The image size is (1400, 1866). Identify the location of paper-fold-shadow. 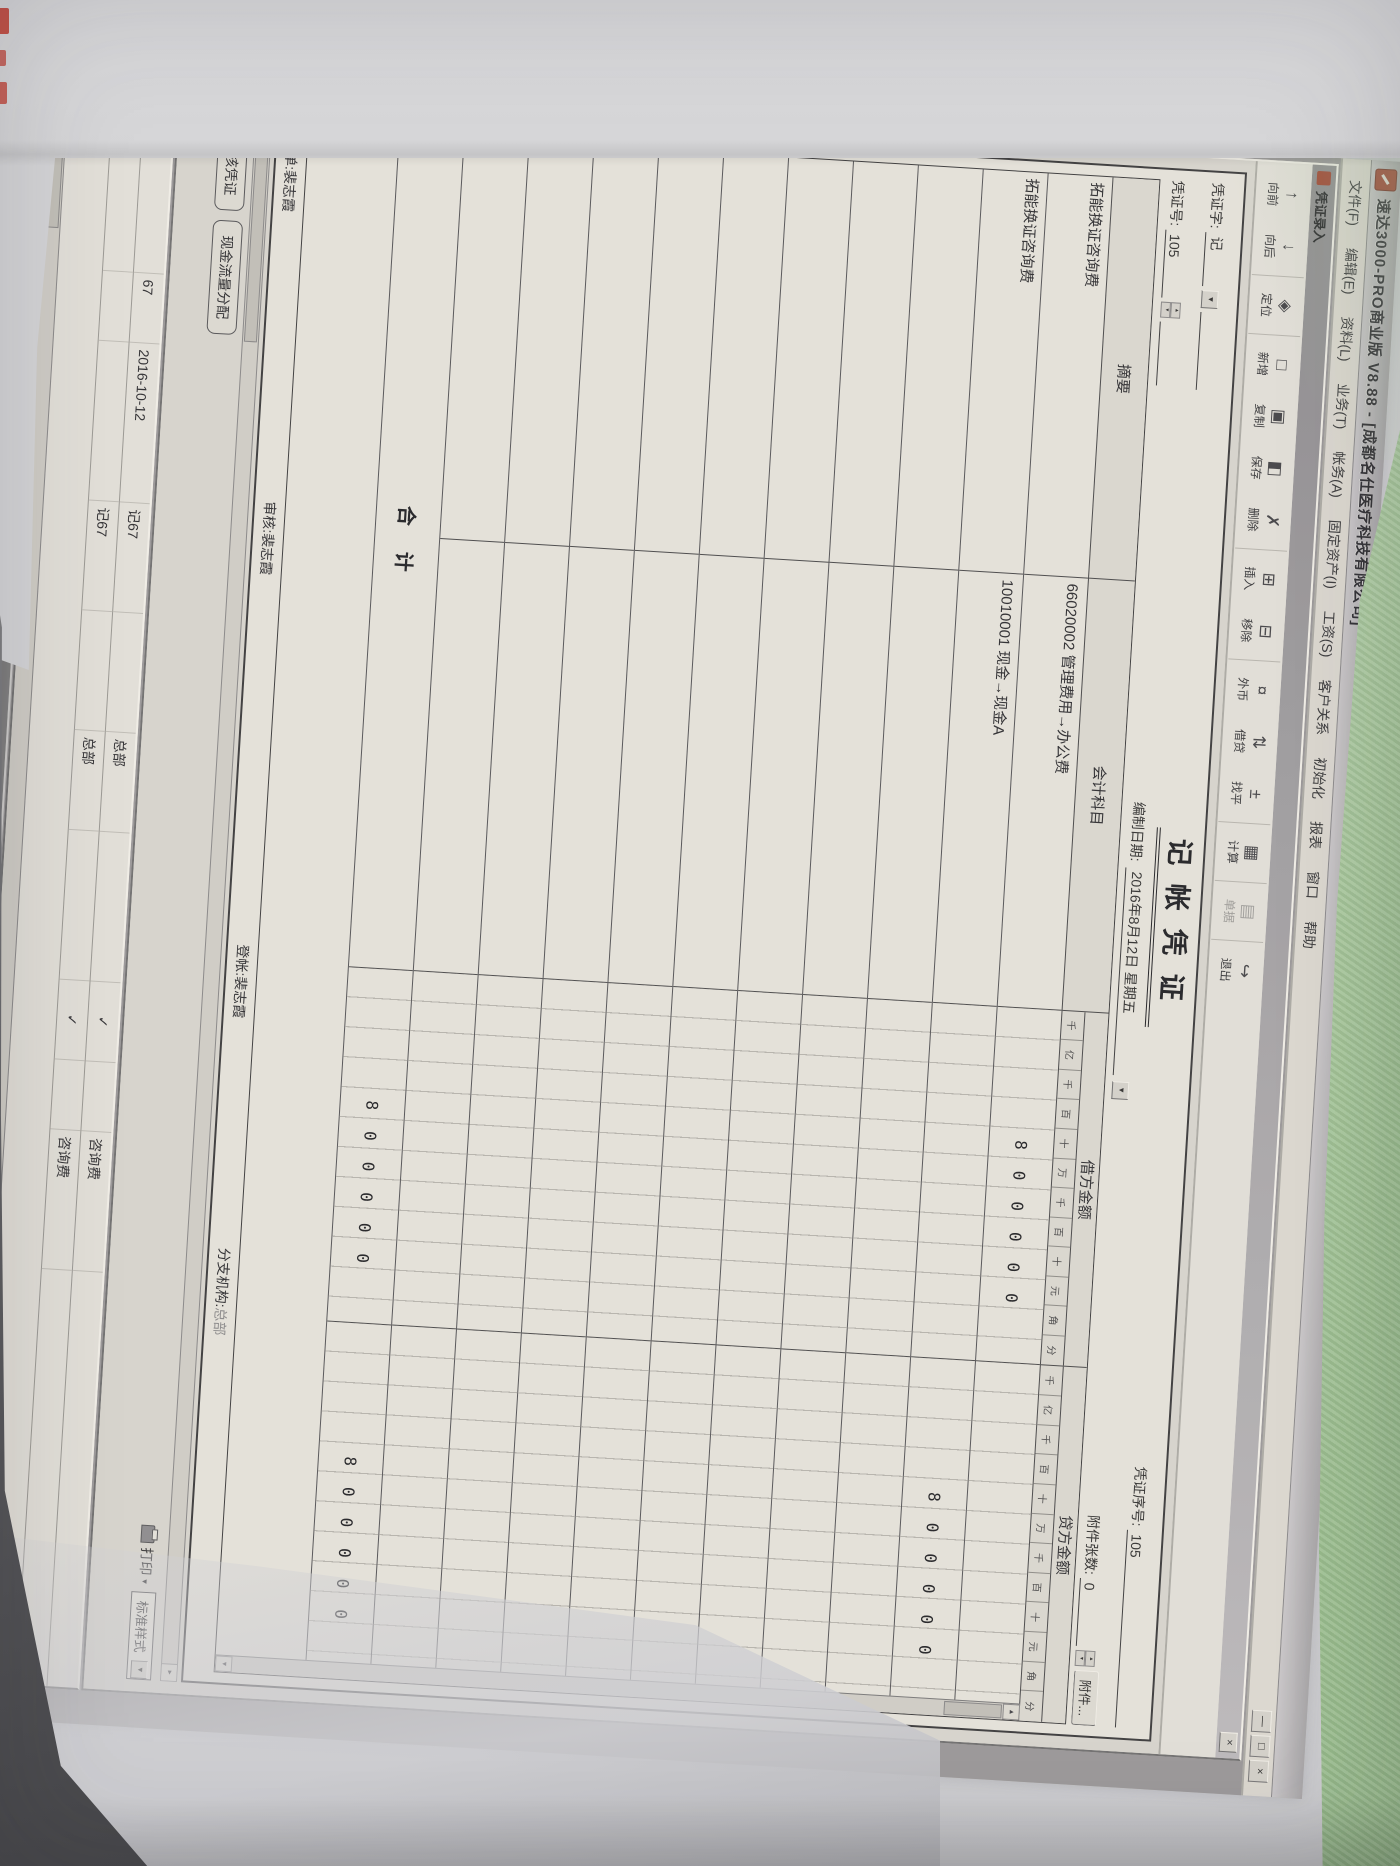
(700, 153).